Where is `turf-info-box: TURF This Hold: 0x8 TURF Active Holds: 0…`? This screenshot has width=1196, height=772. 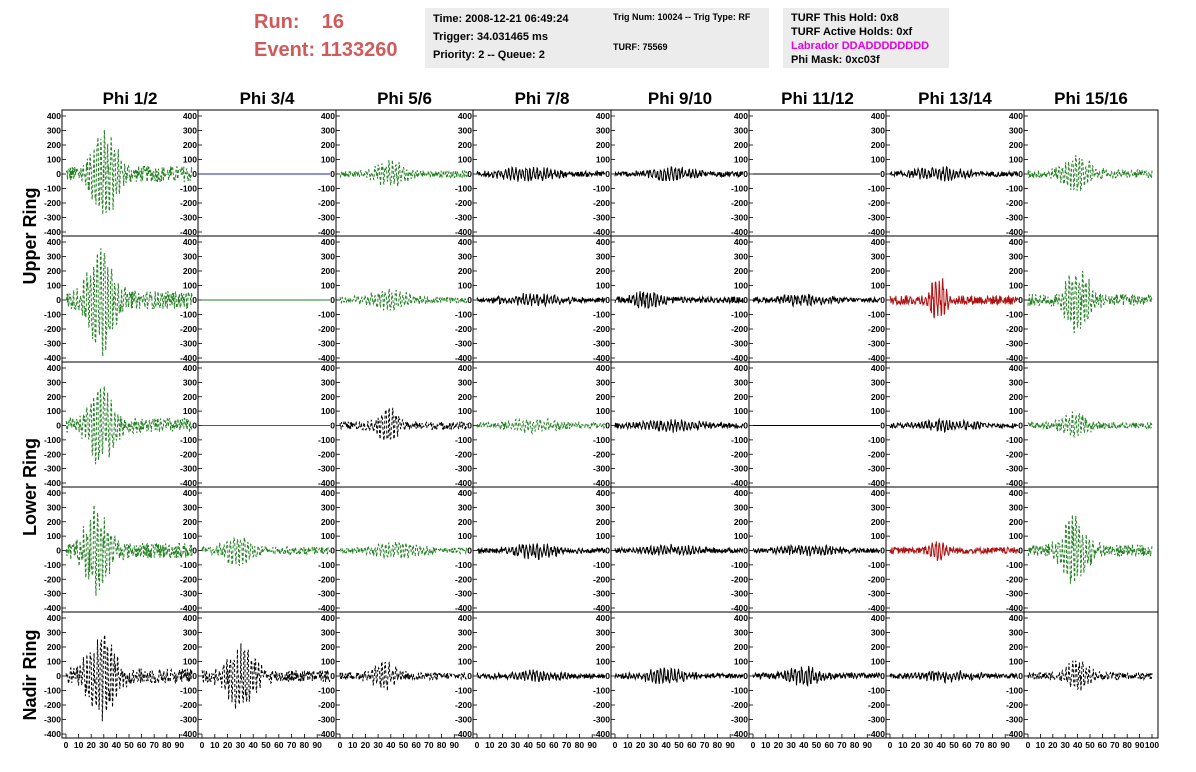
turf-info-box: TURF This Hold: 0x8 TURF Active Holds: 0… is located at coordinates (866, 38).